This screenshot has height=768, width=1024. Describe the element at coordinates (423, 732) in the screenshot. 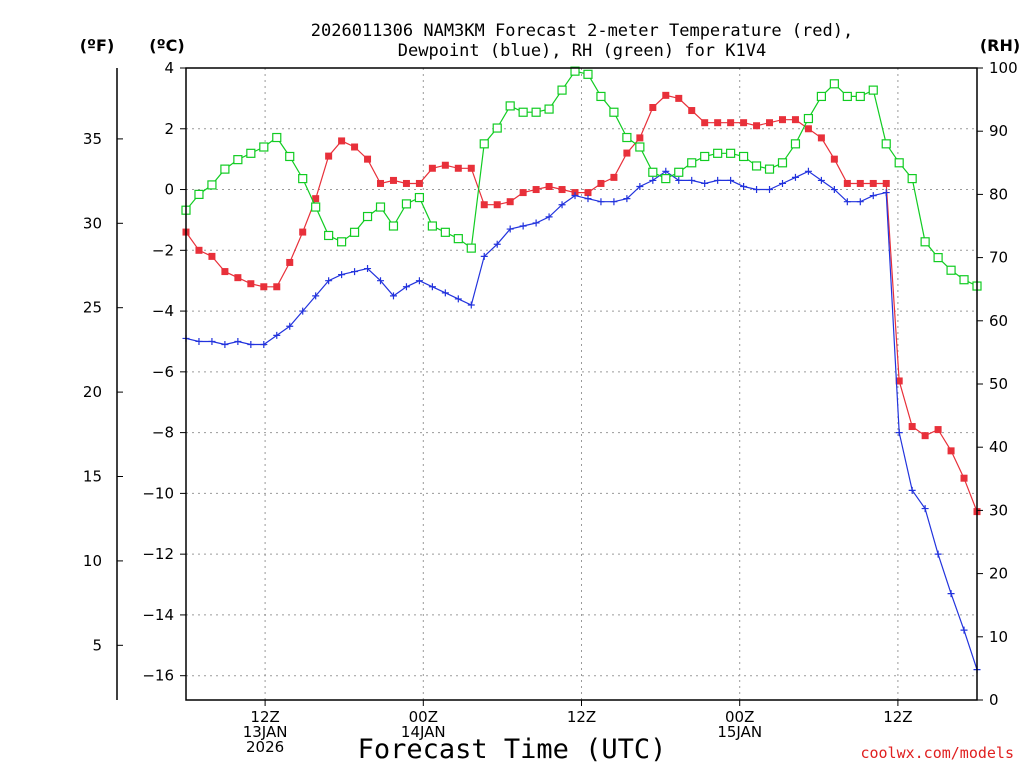

I see `x-tick-label: 14JAN` at that location.